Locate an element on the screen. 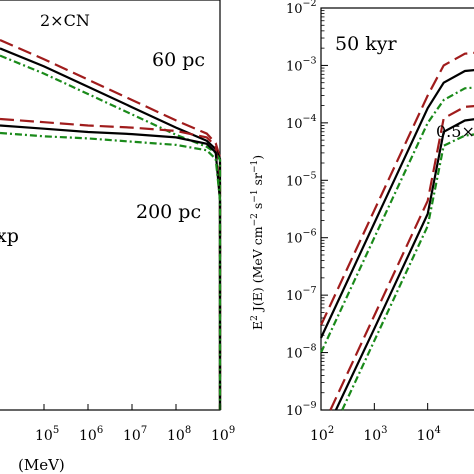 Image resolution: width=474 pixels, height=474 pixels. right-ytick-label-4: 10⁻⁵ is located at coordinates (301, 179).